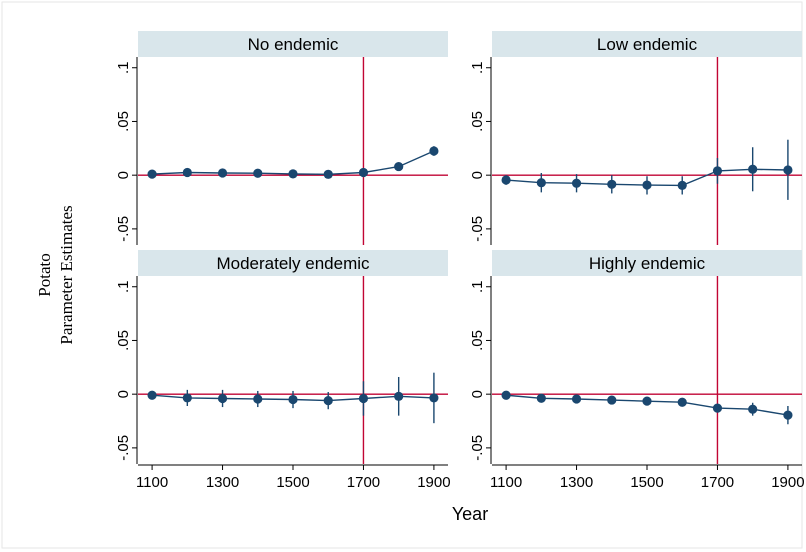 The width and height of the screenshot is (806, 552). I want to click on panel-title: Highly endemic, so click(647, 263).